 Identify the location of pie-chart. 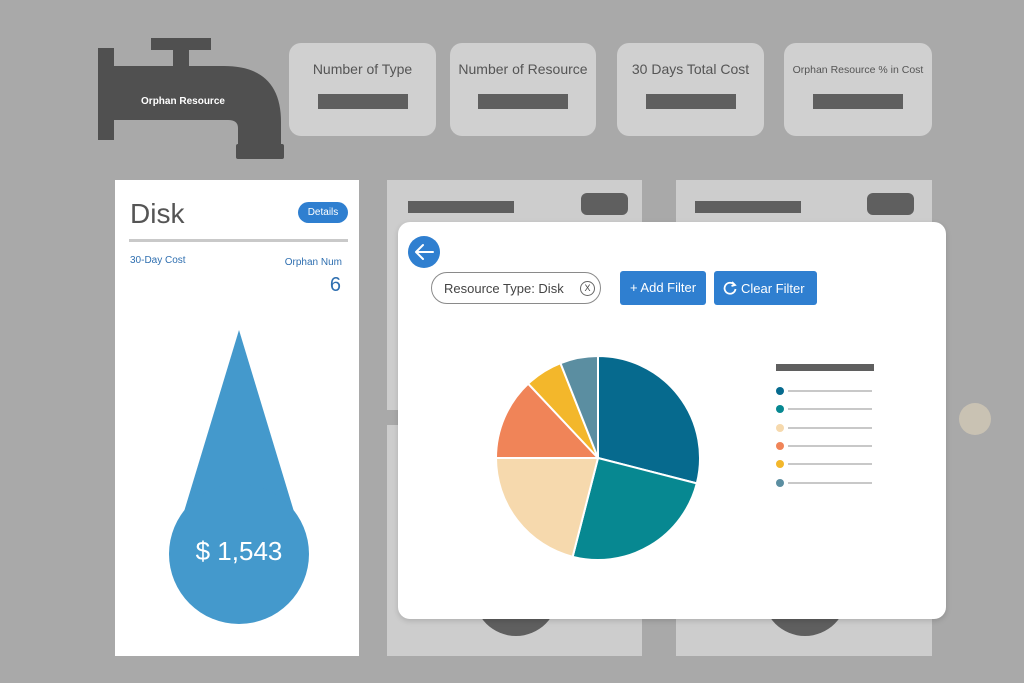
(597, 457).